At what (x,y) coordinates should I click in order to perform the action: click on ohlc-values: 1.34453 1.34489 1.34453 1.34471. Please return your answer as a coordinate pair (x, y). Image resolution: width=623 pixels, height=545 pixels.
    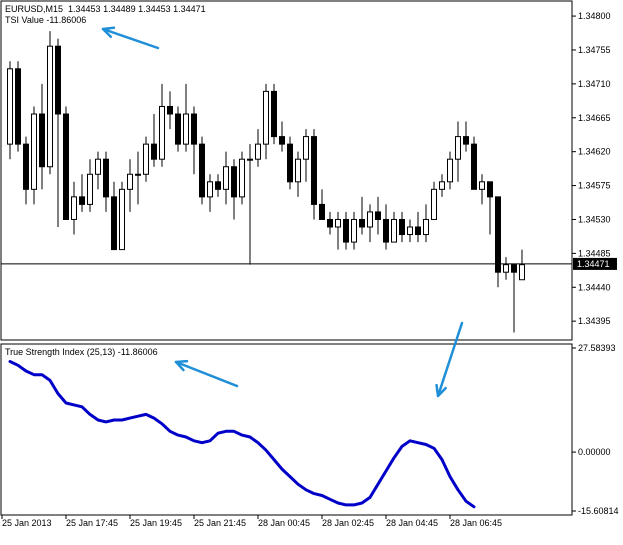
    Looking at the image, I should click on (137, 9).